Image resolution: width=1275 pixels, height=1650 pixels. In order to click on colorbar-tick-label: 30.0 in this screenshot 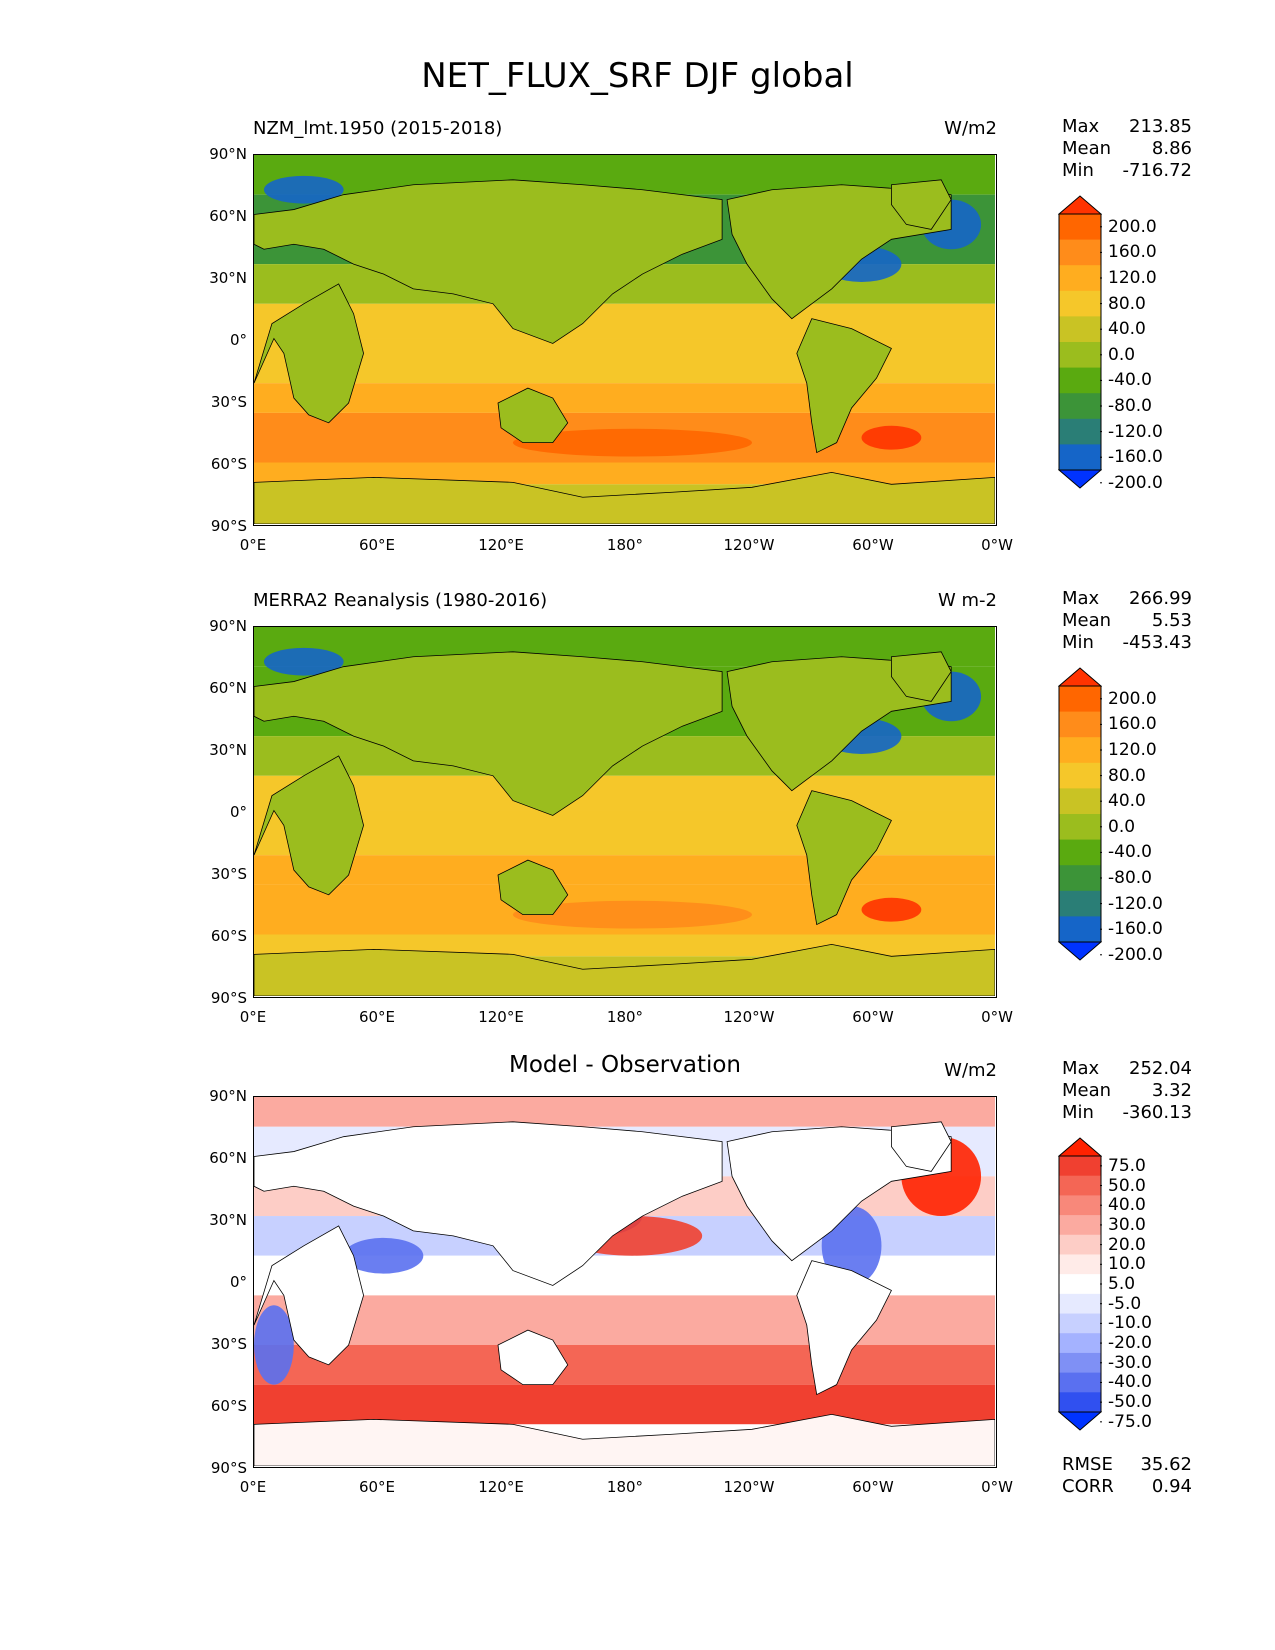, I will do `click(1127, 1224)`.